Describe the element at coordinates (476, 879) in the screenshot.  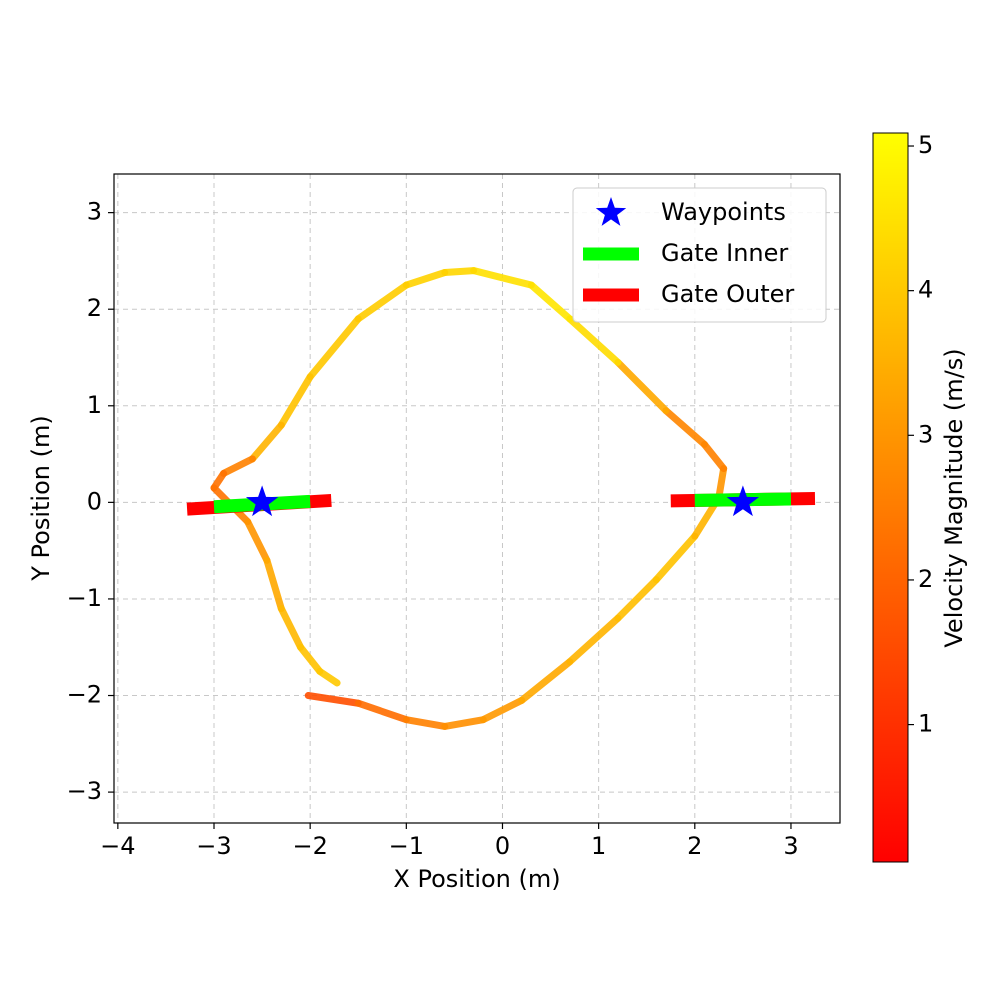
I see `x-axis-label: X Position (m)` at that location.